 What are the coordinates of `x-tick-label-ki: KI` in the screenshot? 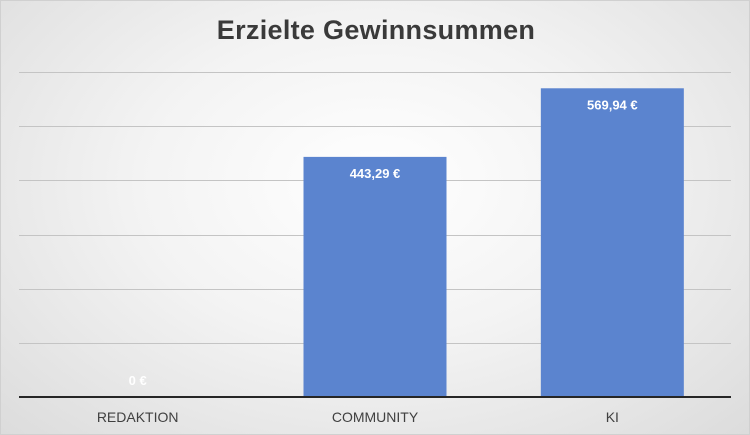 It's located at (612, 417).